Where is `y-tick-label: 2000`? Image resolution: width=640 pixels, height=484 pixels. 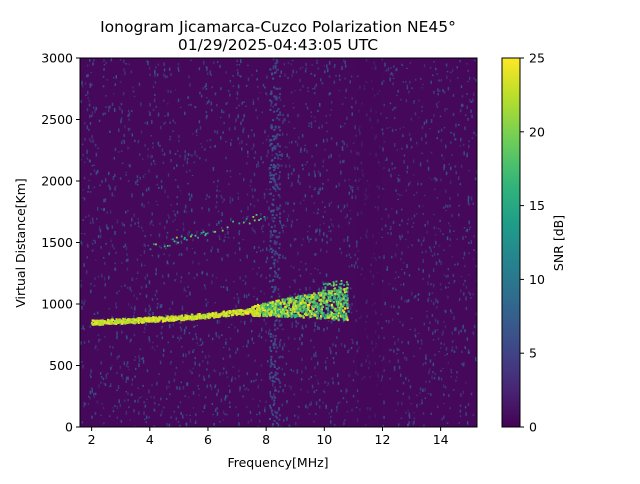
y-tick-label: 2000 is located at coordinates (57, 181).